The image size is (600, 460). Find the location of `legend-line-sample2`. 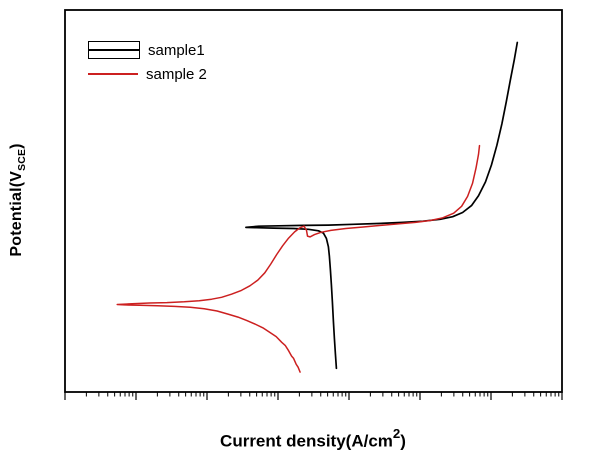

legend-line-sample2 is located at coordinates (113, 74).